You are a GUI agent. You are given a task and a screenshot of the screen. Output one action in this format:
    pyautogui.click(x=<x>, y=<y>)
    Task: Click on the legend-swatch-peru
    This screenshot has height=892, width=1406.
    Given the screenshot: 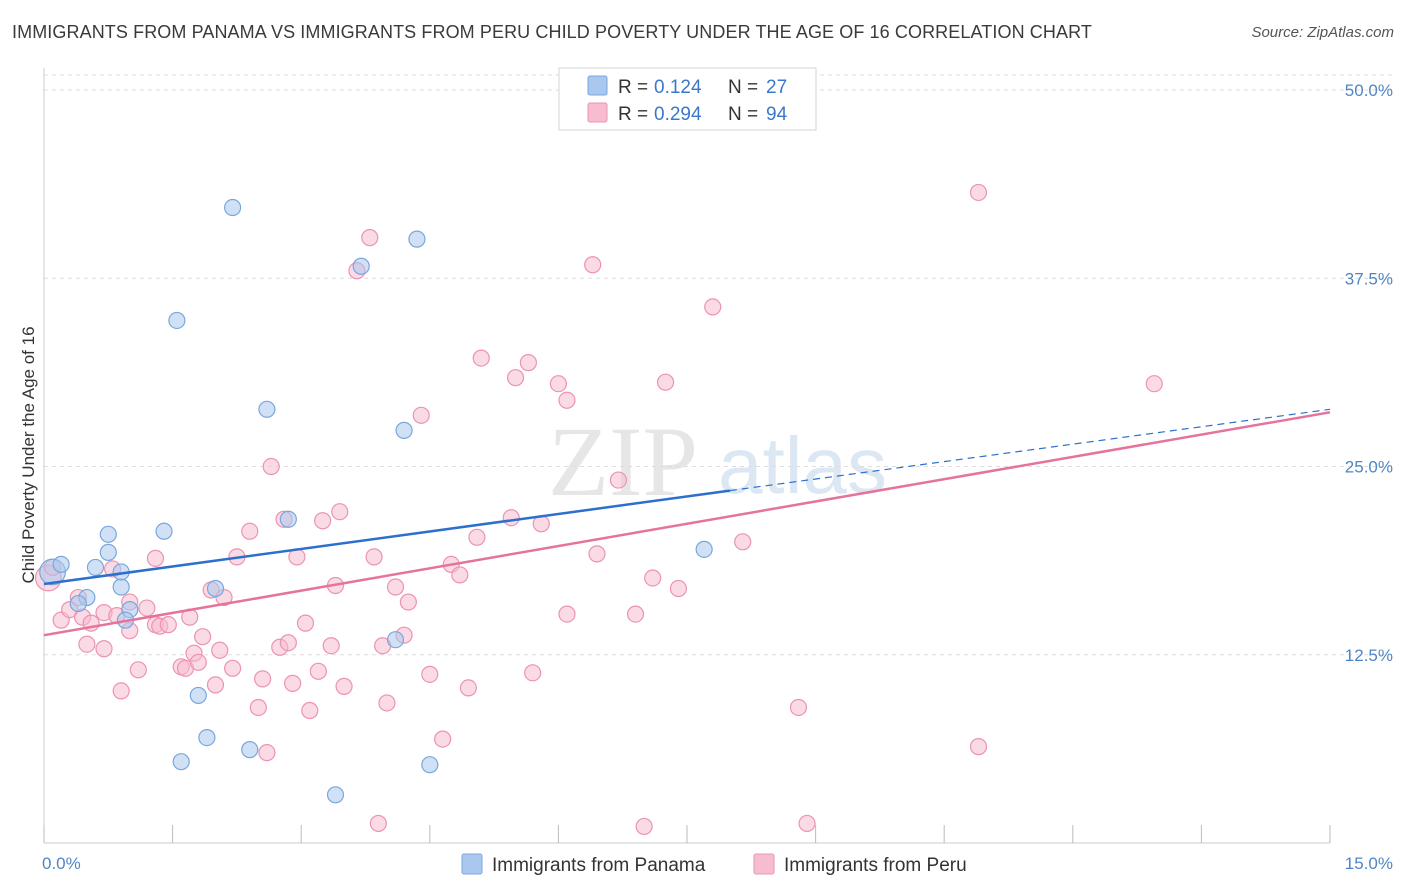 What is the action you would take?
    pyautogui.click(x=597, y=112)
    